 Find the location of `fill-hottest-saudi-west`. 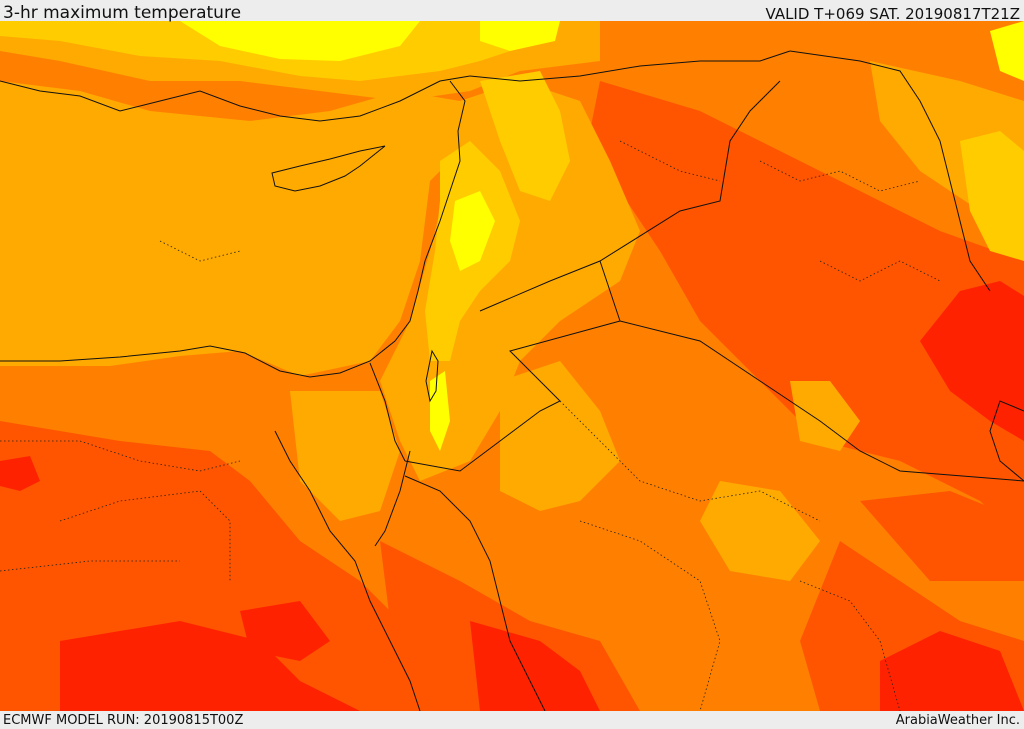

fill-hottest-saudi-west is located at coordinates (535, 666).